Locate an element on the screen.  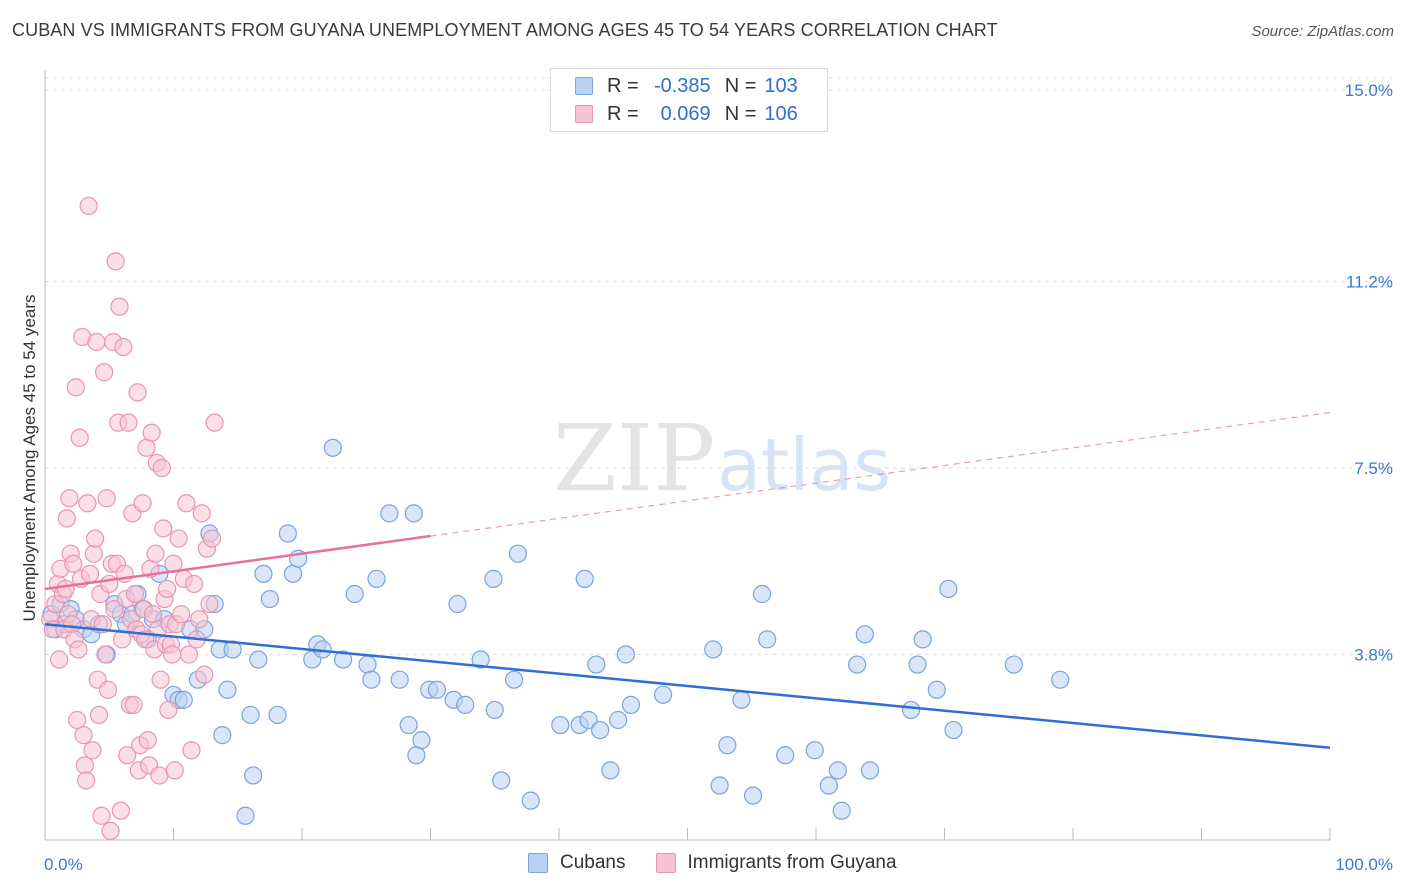
guyana-trend-line is located at coordinates (237, 562).